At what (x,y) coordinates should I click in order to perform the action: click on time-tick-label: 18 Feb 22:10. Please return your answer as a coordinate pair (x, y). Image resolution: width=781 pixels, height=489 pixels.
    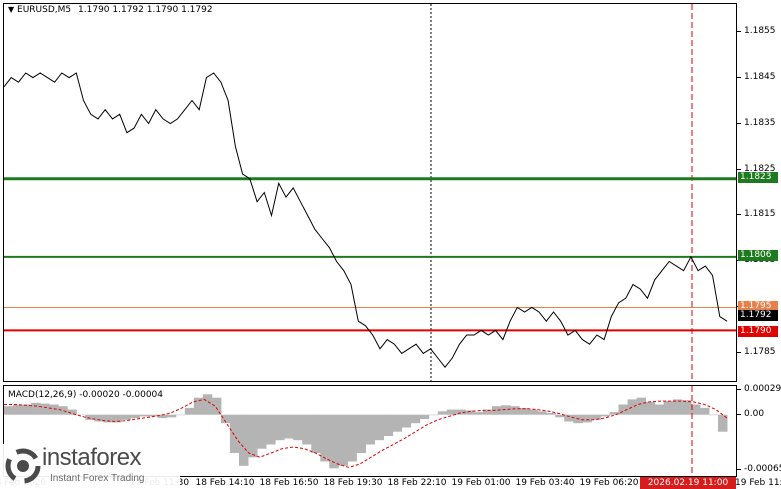
    Looking at the image, I should click on (417, 483).